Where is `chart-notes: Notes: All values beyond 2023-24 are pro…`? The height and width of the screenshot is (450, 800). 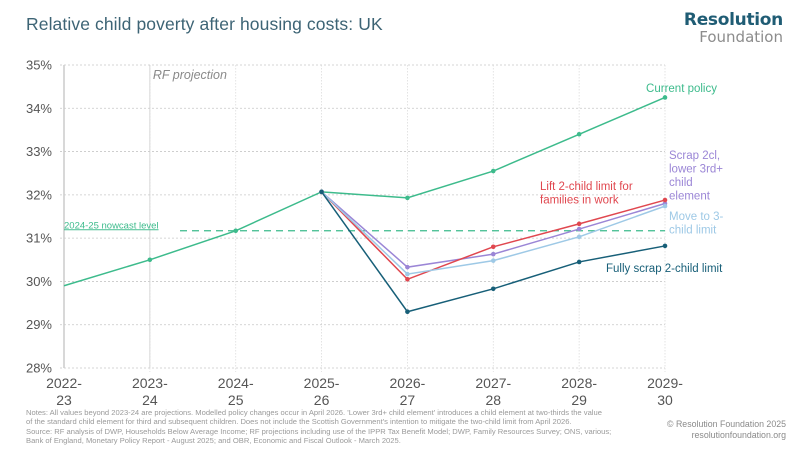 chart-notes: Notes: All values beyond 2023-24 are pro… is located at coordinates (336, 426).